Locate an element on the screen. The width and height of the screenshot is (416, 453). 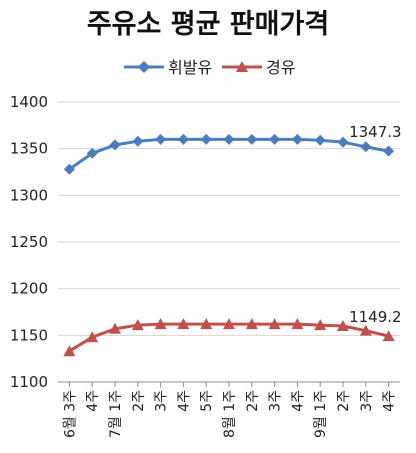
y-tick-label: 1300 is located at coordinates (29, 195).